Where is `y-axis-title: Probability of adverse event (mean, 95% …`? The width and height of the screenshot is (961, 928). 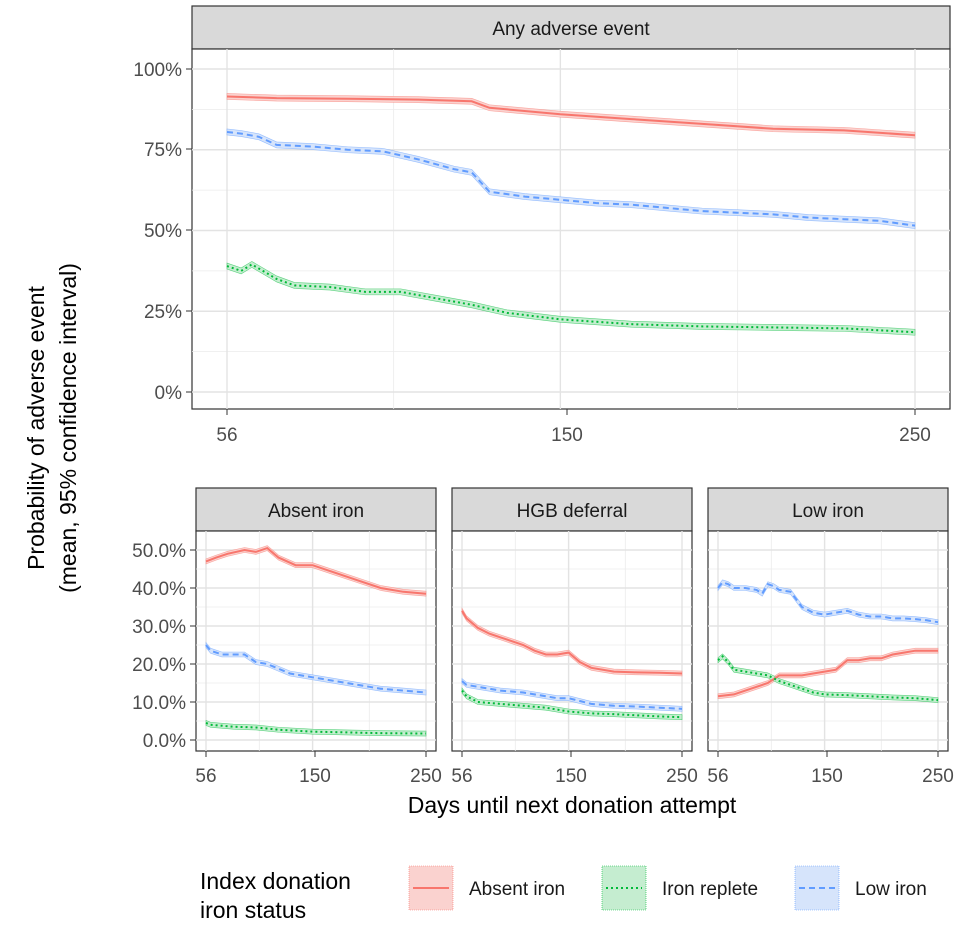
y-axis-title: Probability of adverse event (mean, 95% … is located at coordinates (52, 428).